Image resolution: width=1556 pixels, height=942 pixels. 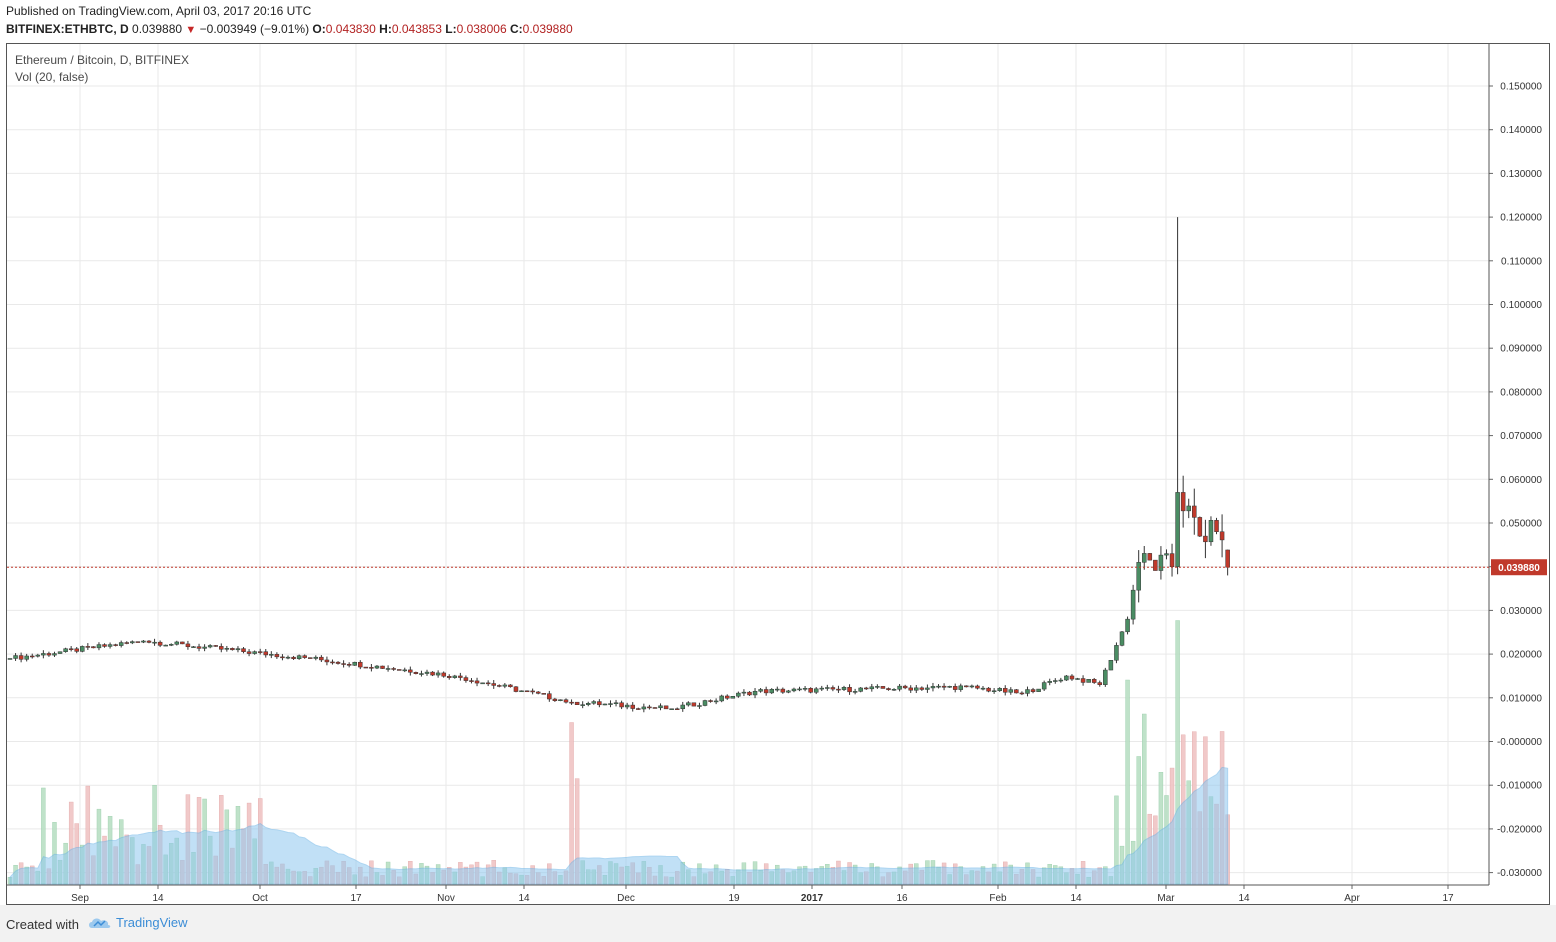 What do you see at coordinates (619, 825) in the screenshot?
I see `volume-ma-area` at bounding box center [619, 825].